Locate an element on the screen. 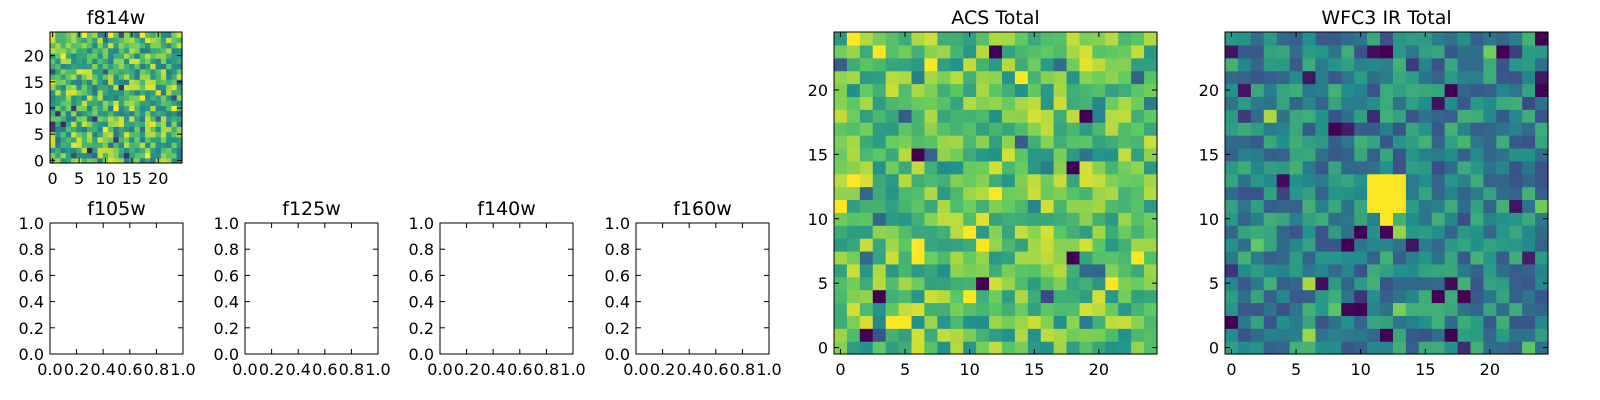 The width and height of the screenshot is (1600, 400). x-tick-label: 1.0 is located at coordinates (572, 369).